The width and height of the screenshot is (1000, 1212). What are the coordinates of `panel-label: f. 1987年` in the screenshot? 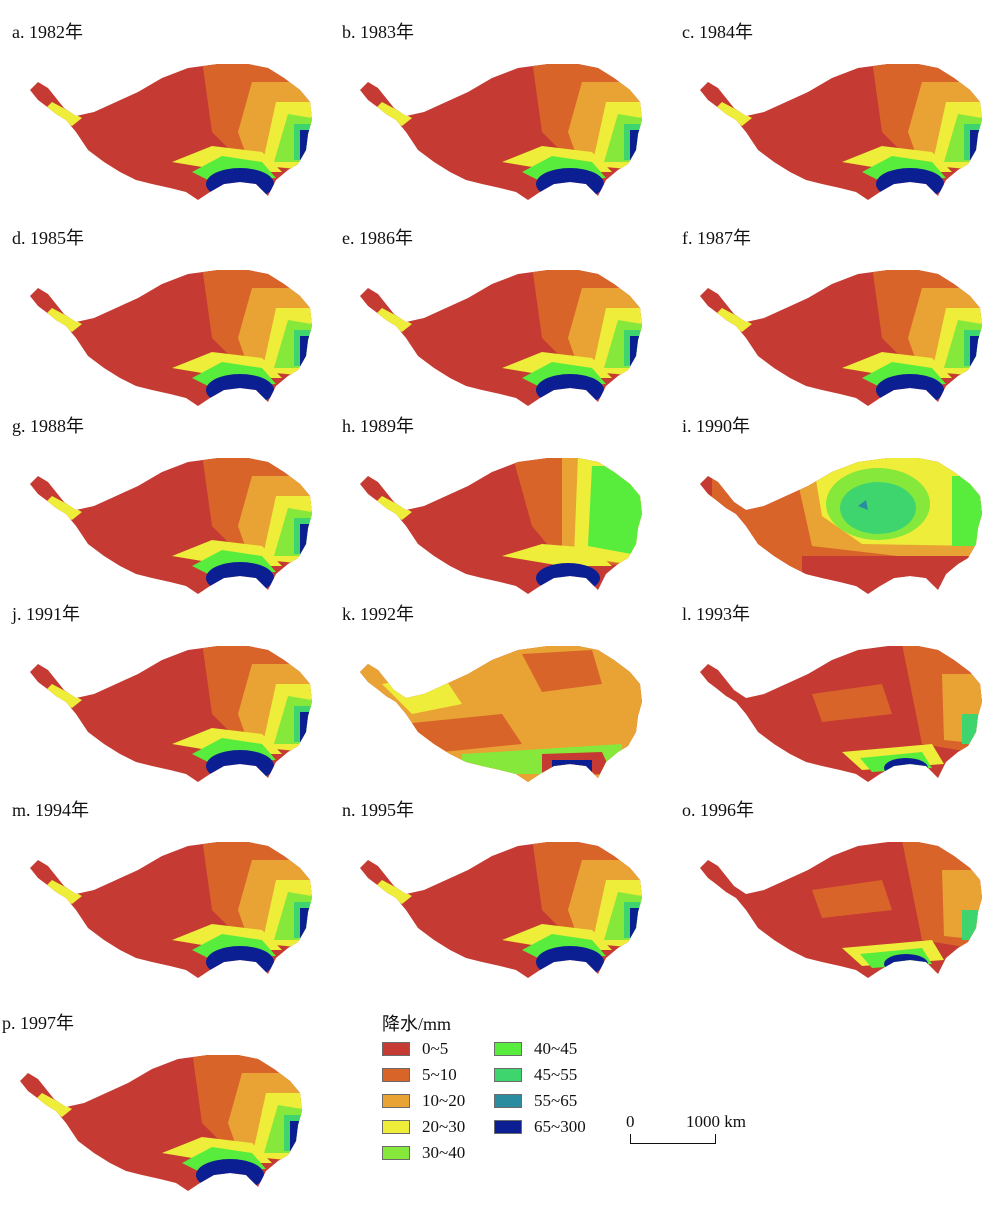 It's located at (716, 238).